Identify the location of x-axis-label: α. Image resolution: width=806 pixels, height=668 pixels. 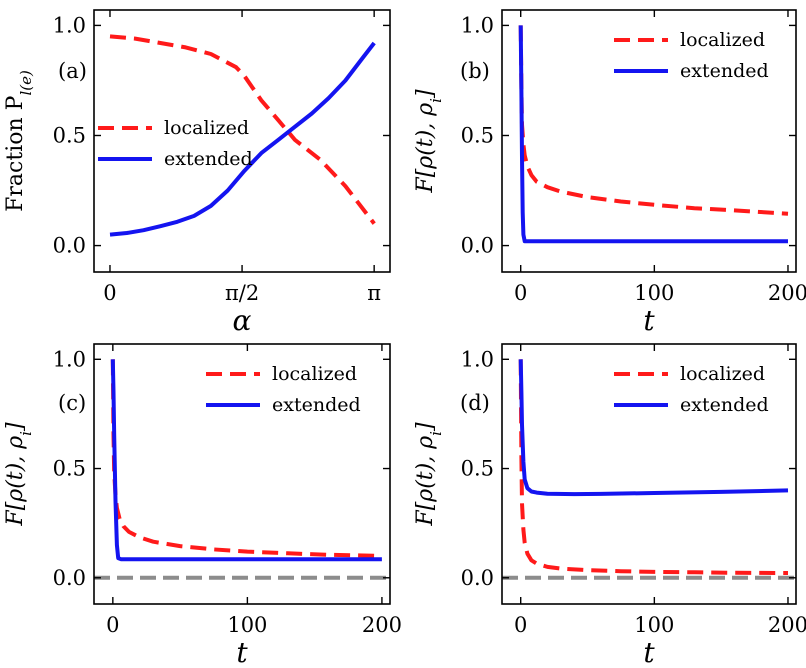
(242, 320).